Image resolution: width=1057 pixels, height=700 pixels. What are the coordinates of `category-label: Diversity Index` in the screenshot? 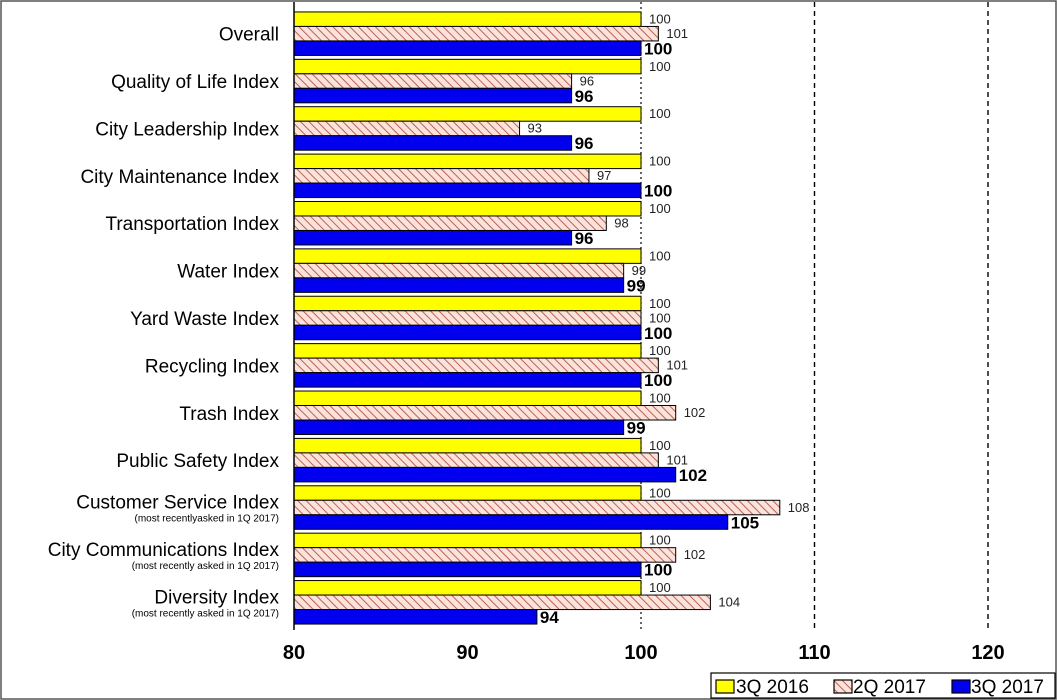 It's located at (216, 597).